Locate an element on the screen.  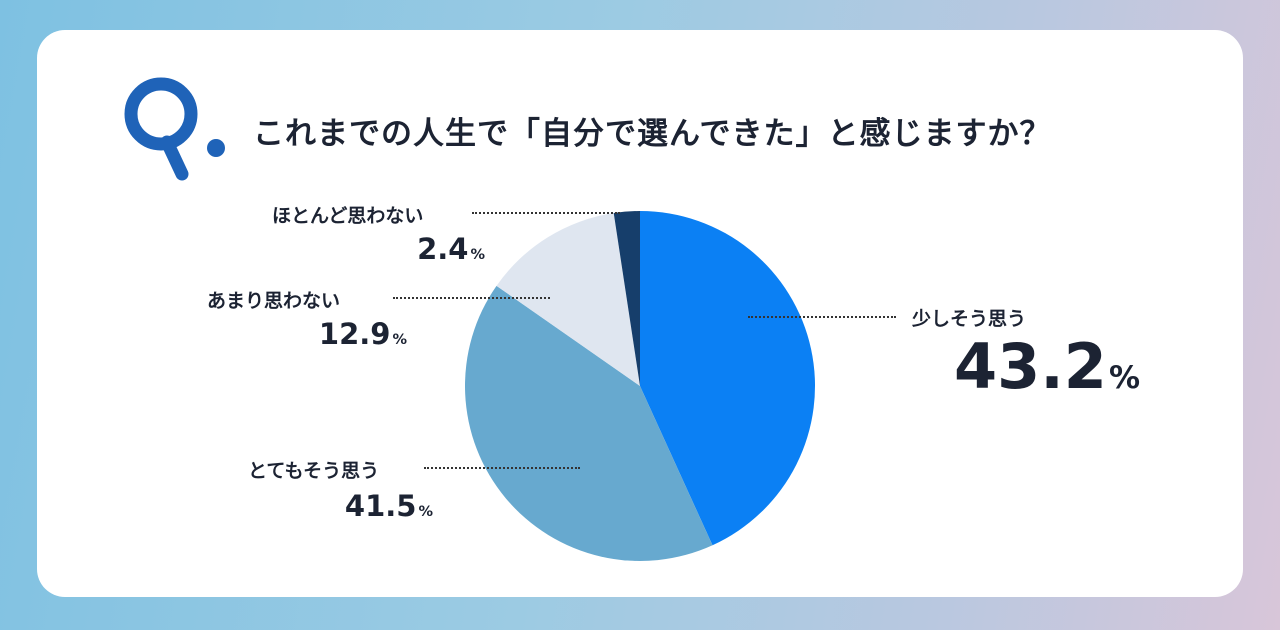
label-amari: あまり思わない is located at coordinates (274, 301).